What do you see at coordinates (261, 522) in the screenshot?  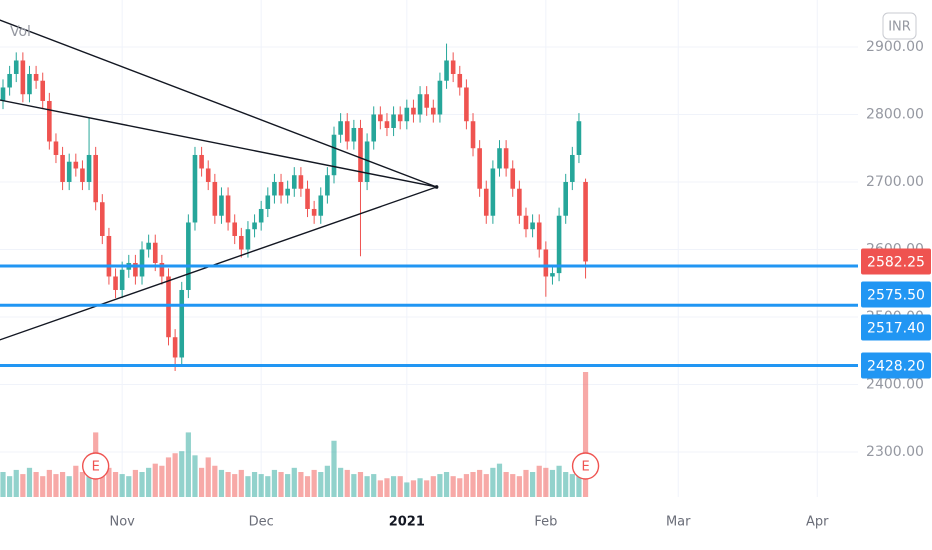 I see `x-tick-label: Dec` at bounding box center [261, 522].